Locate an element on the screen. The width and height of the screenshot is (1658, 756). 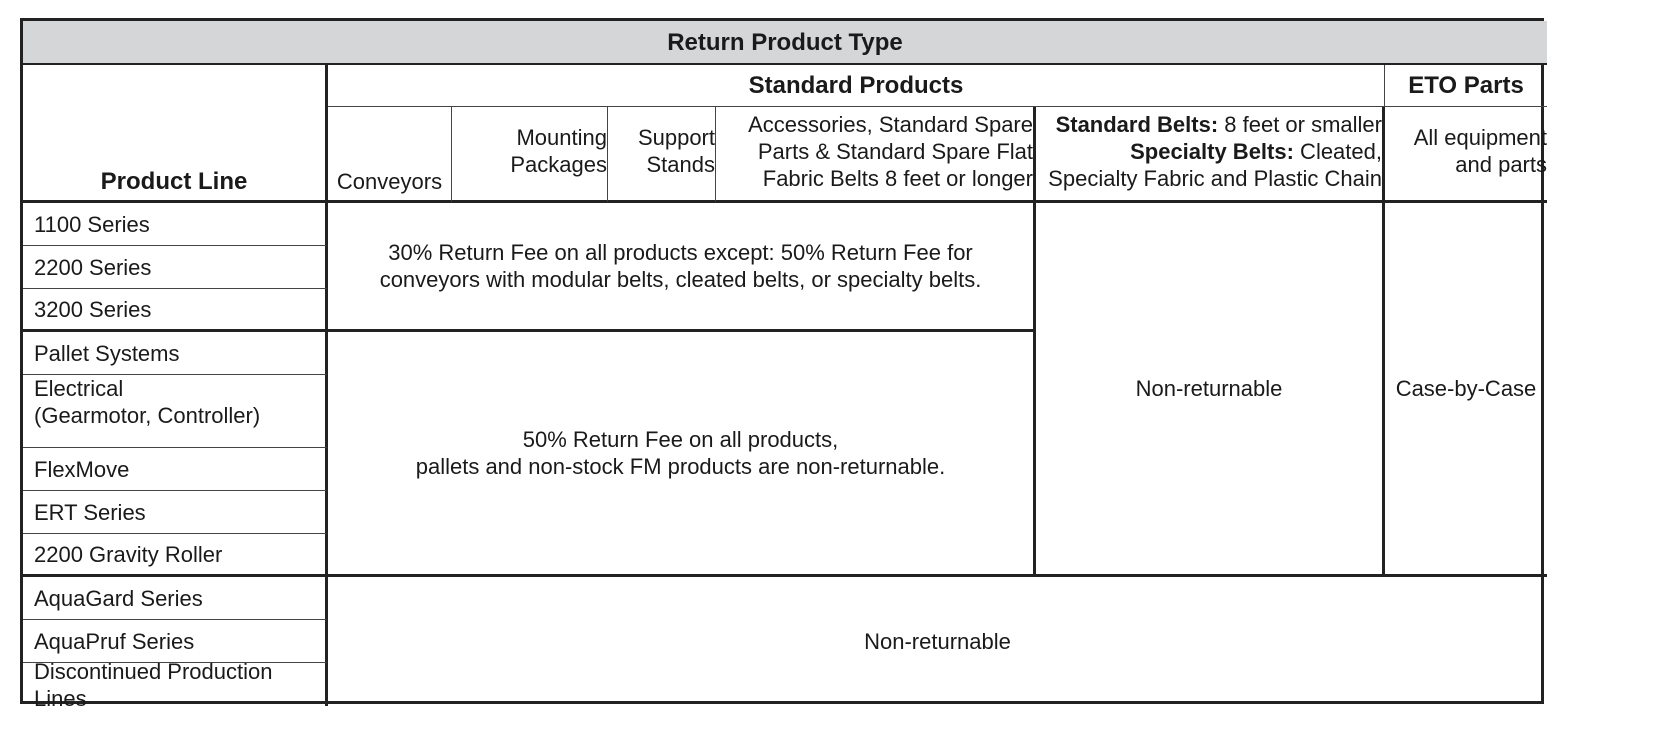
specialty-belts-text: Cleated, is located at coordinates (1337, 151).